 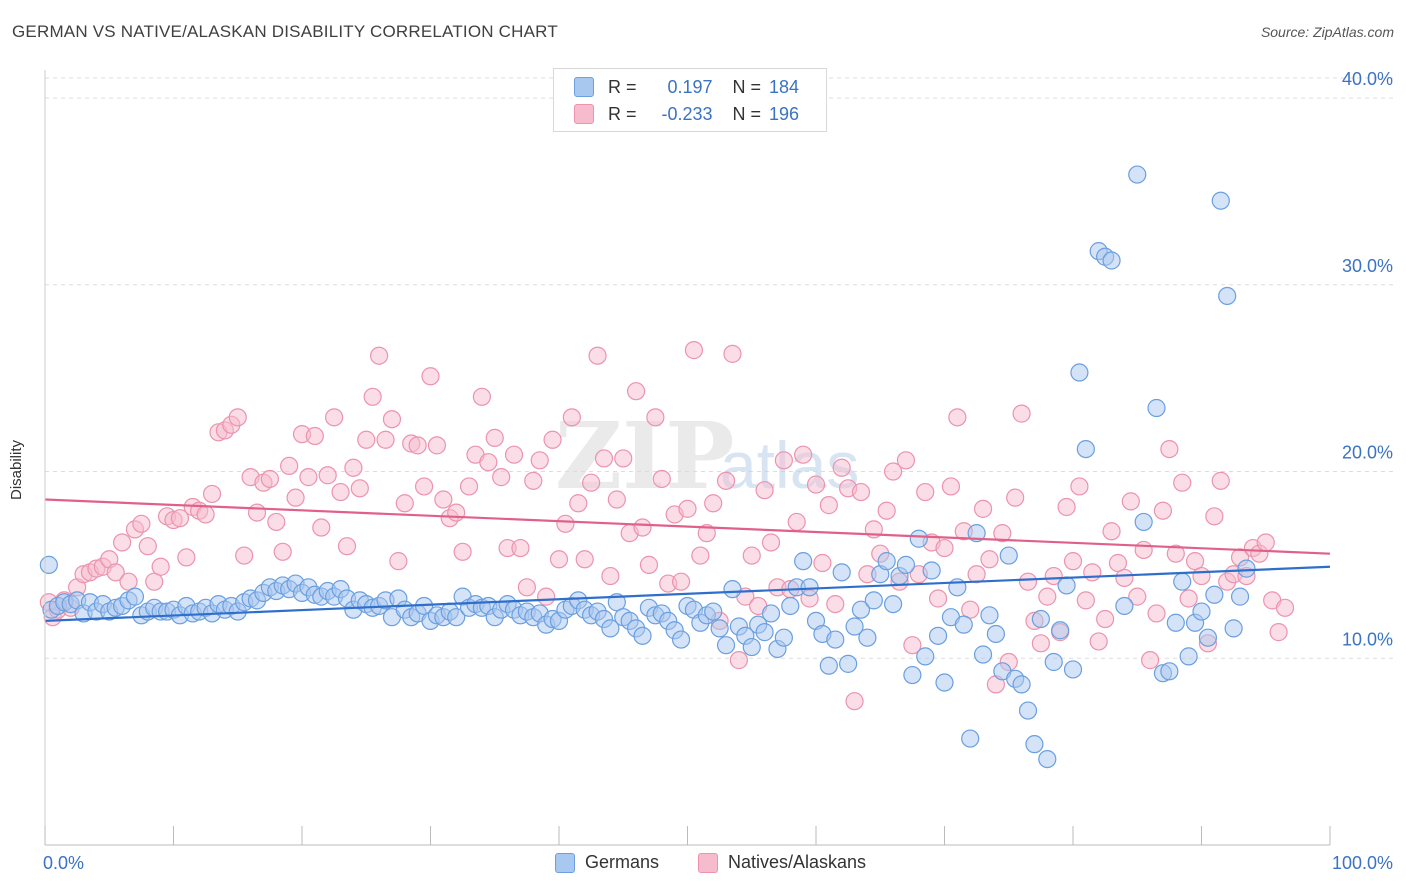 What do you see at coordinates (565, 862) in the screenshot?
I see `german-legend-swatch` at bounding box center [565, 862].